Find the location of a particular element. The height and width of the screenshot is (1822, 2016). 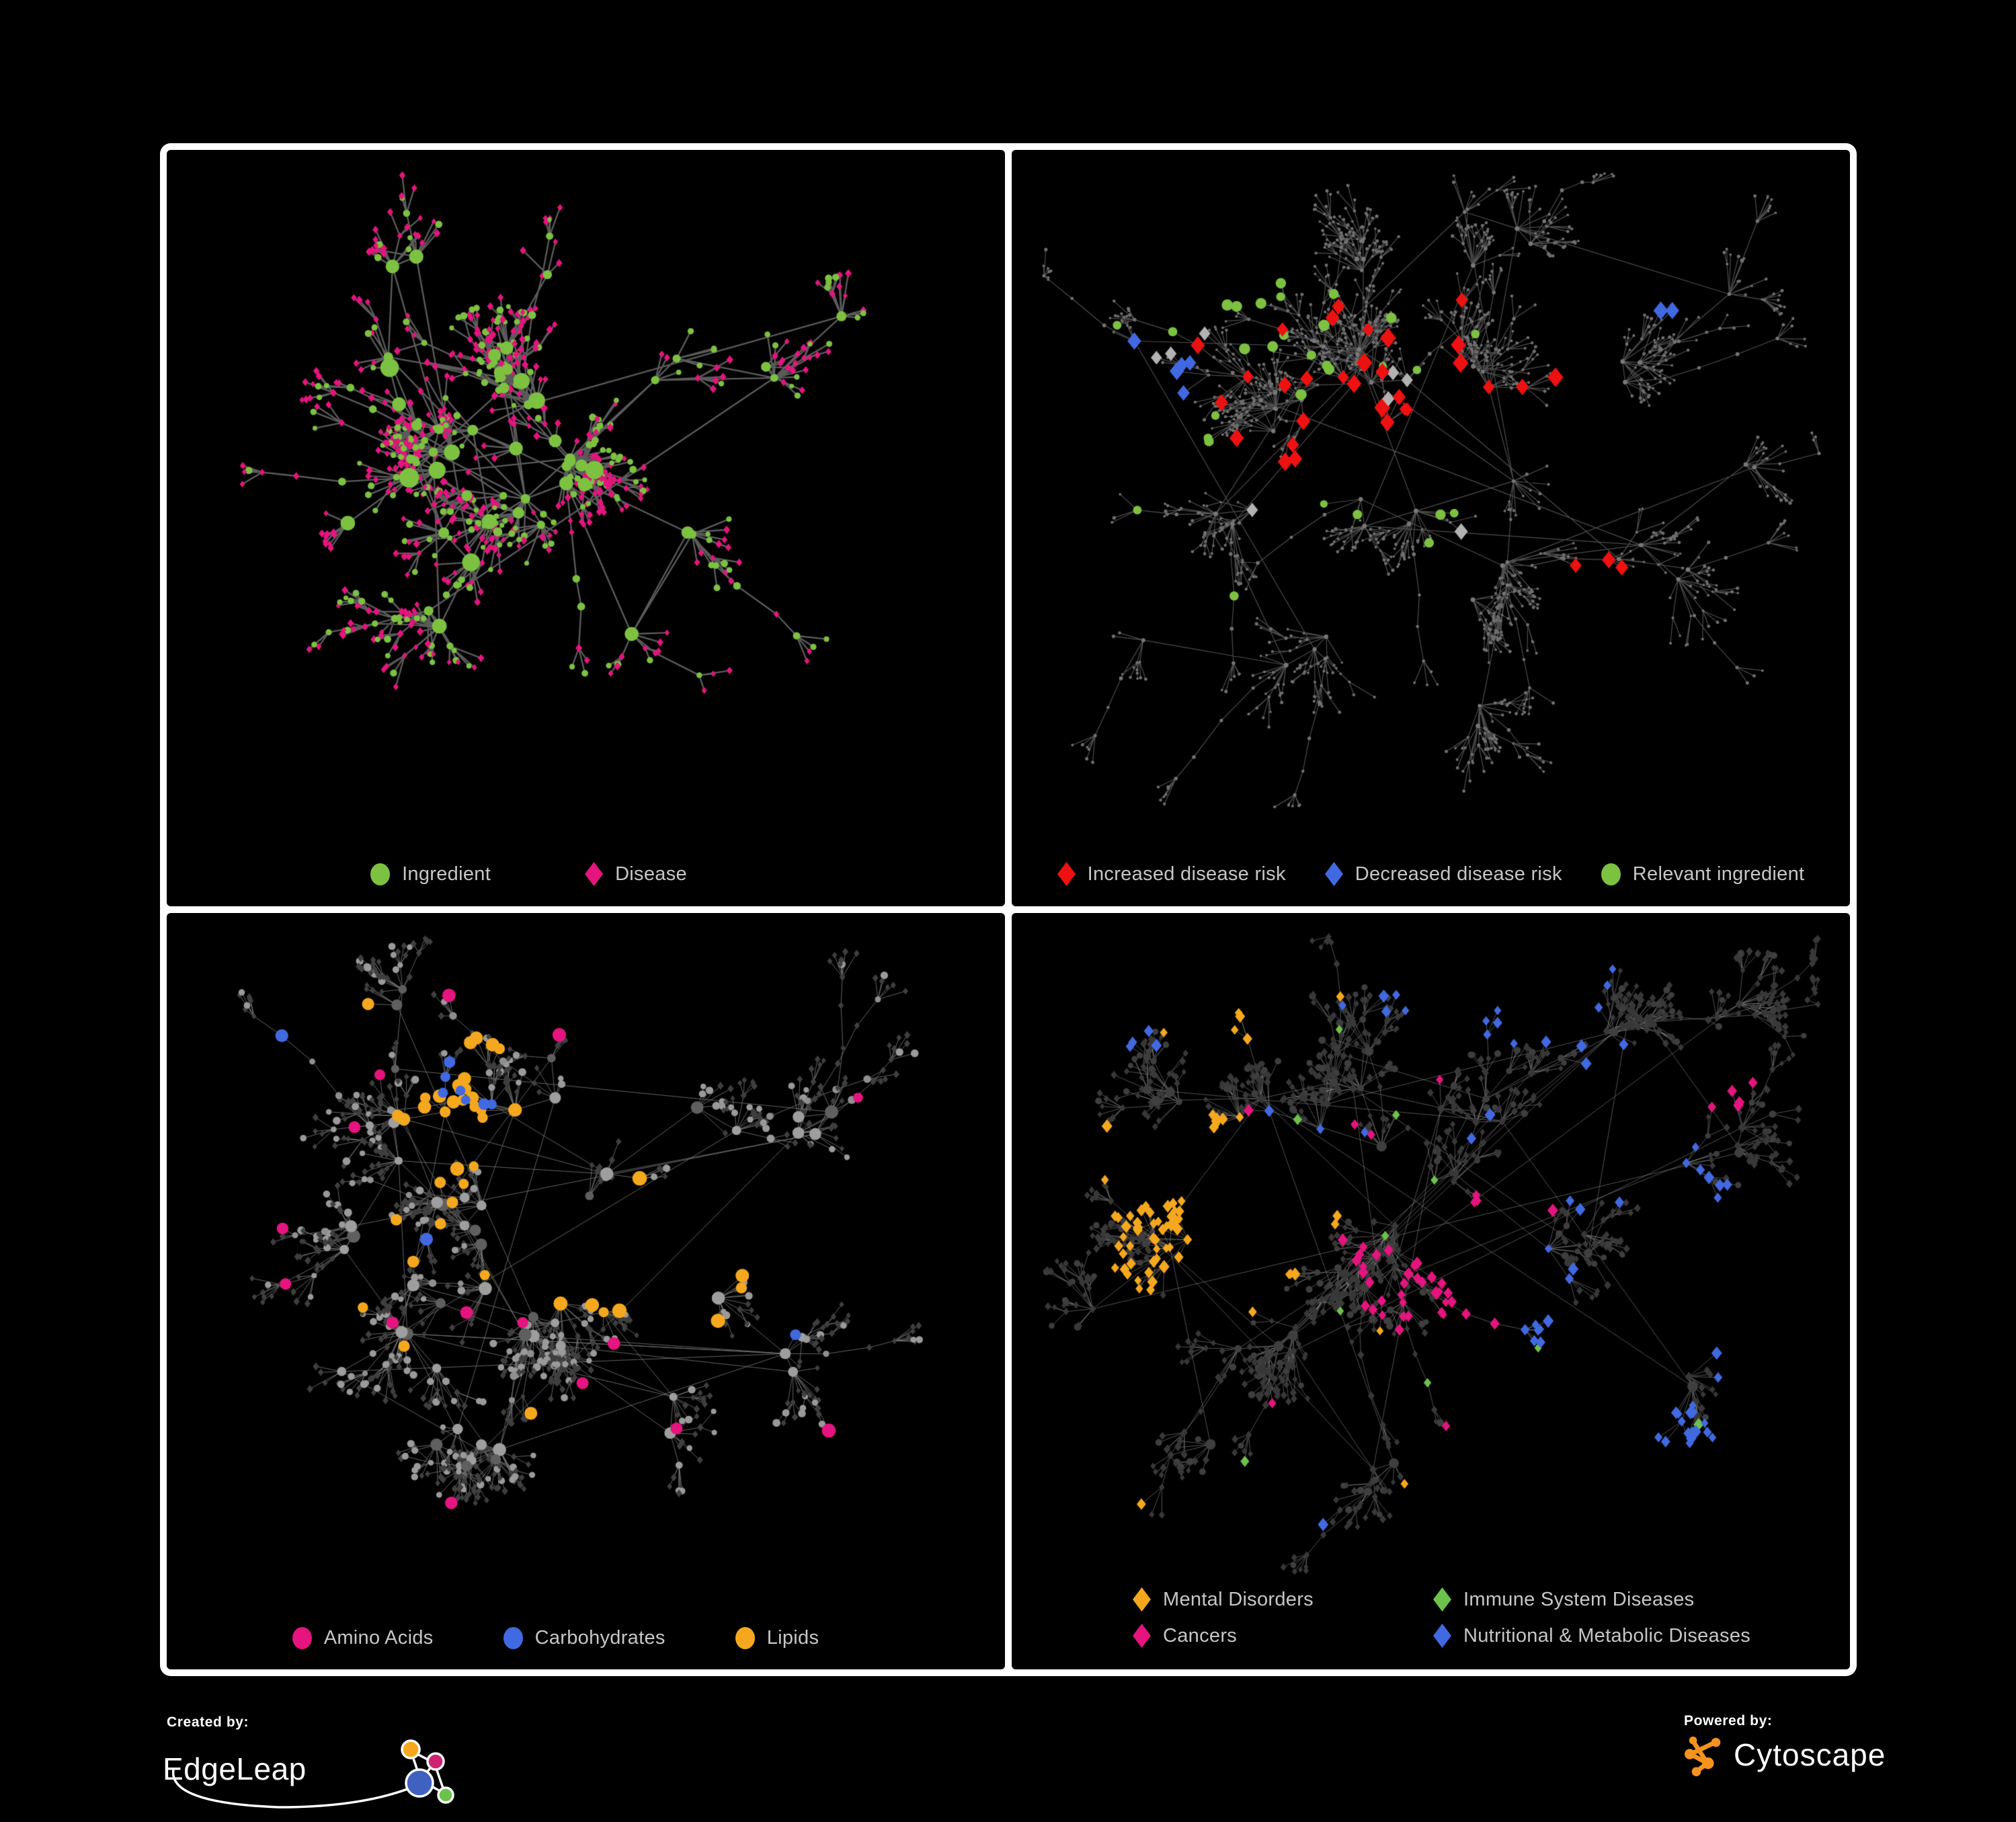

cytoscape-logo-icon is located at coordinates (1702, 1756).